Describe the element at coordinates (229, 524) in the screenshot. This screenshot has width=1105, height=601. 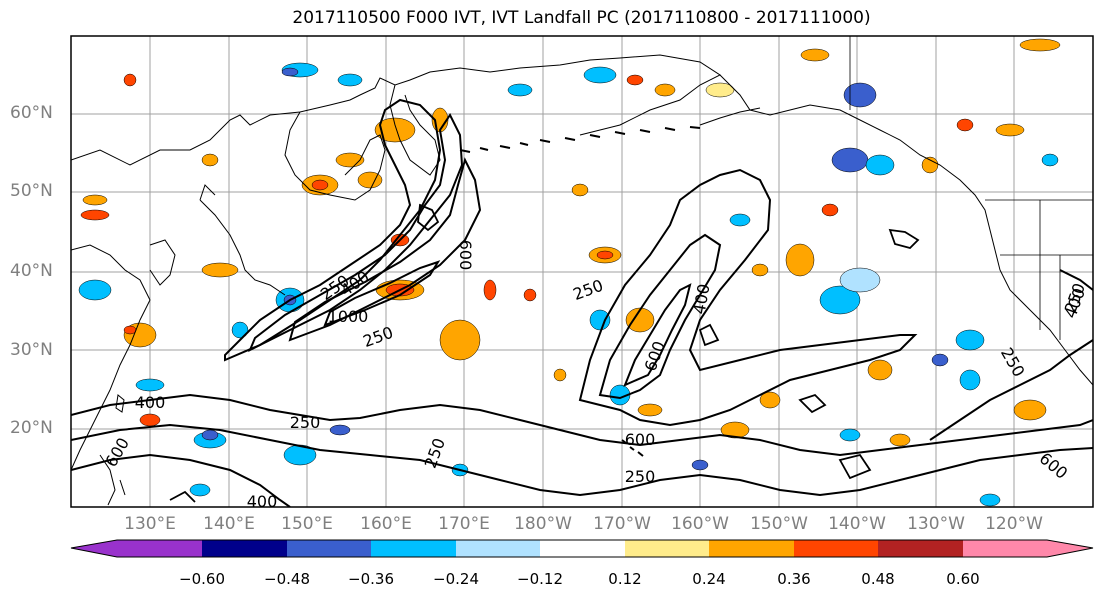
I see `lon-label: 140°E` at that location.